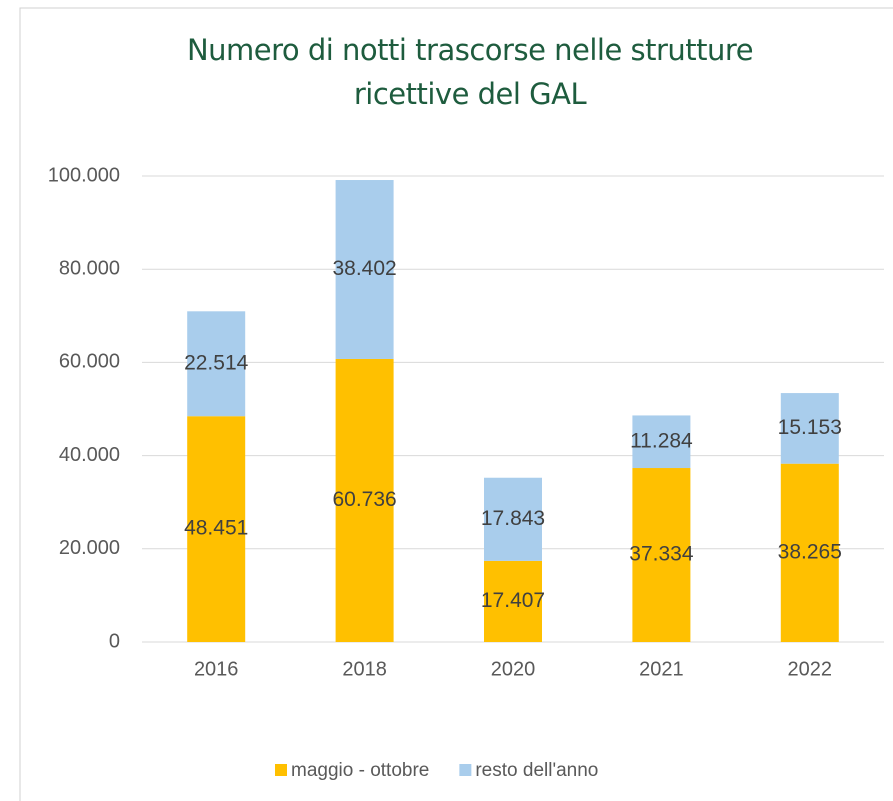  I want to click on x-tick-label: 2021, so click(661, 669).